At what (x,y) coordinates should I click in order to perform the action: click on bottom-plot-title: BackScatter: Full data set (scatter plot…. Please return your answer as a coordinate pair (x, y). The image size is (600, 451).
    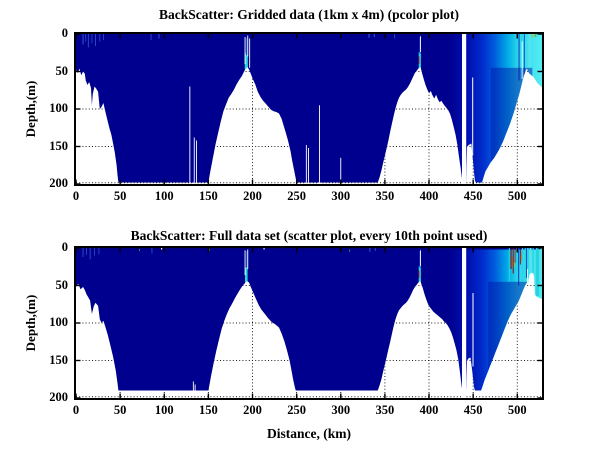
    Looking at the image, I should click on (309, 235).